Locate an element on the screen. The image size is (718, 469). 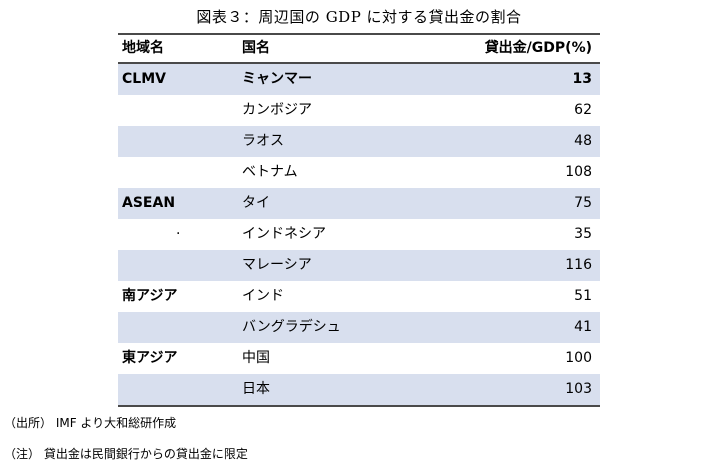
table-row: 南アジア インド 51 is located at coordinates (359, 296).